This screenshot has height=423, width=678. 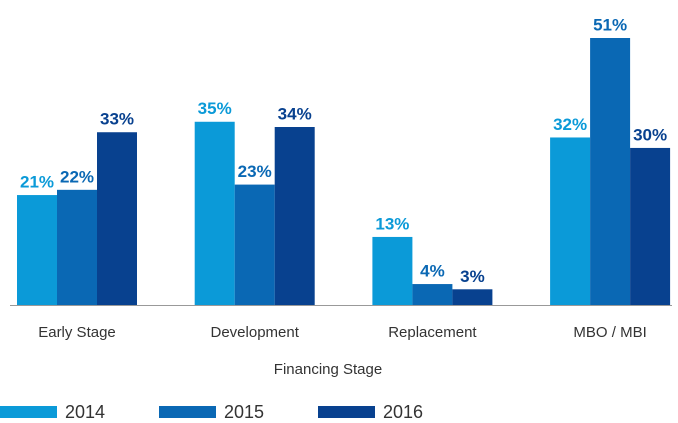 I want to click on x-tick-label: Early Stage, so click(x=77, y=332).